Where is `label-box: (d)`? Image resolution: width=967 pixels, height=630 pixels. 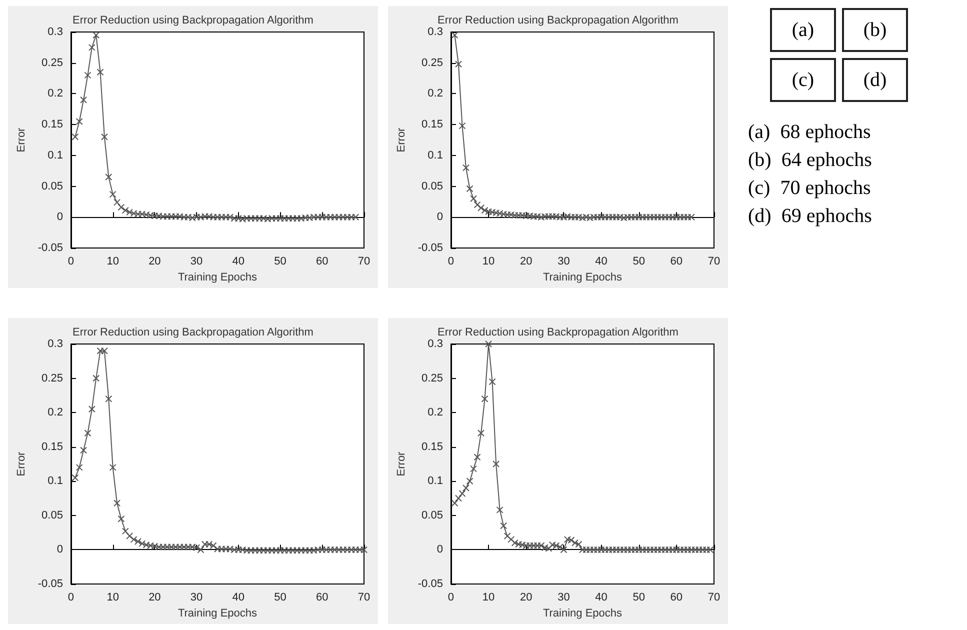
label-box: (d) is located at coordinates (875, 80).